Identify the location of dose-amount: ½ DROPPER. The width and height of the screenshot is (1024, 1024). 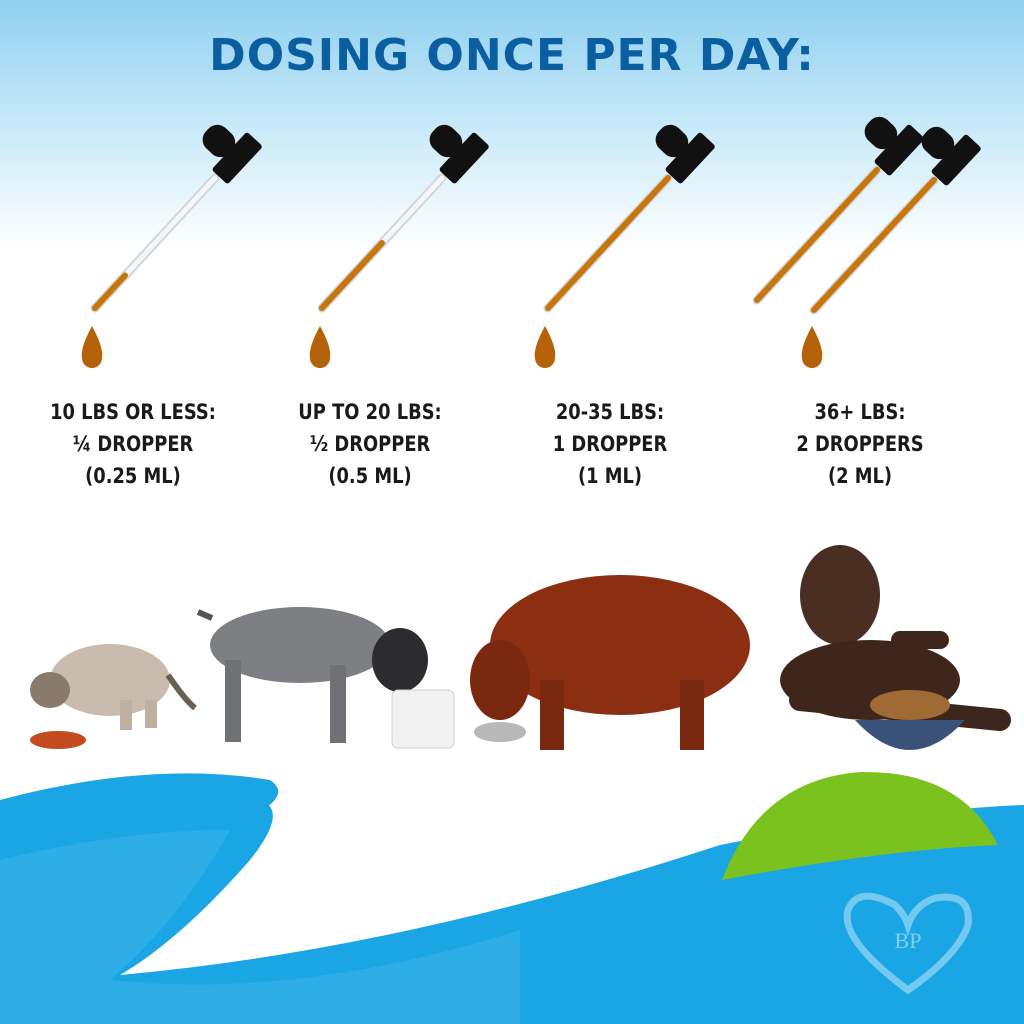
(370, 444).